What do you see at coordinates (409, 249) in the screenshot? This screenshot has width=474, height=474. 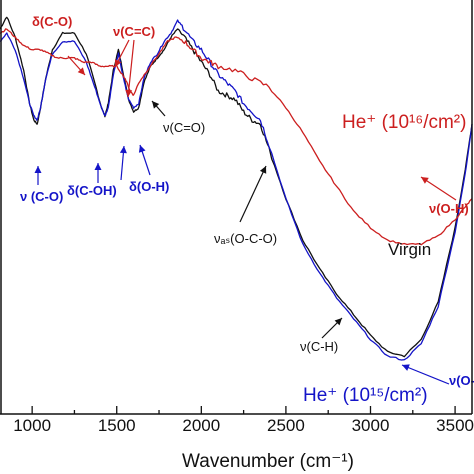 I see `legend-label-virgin: Virgin` at bounding box center [409, 249].